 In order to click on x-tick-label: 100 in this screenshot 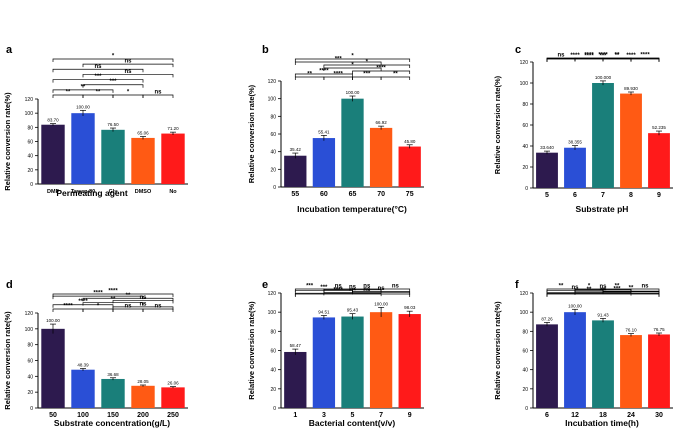, I will do `click(83, 415)`.